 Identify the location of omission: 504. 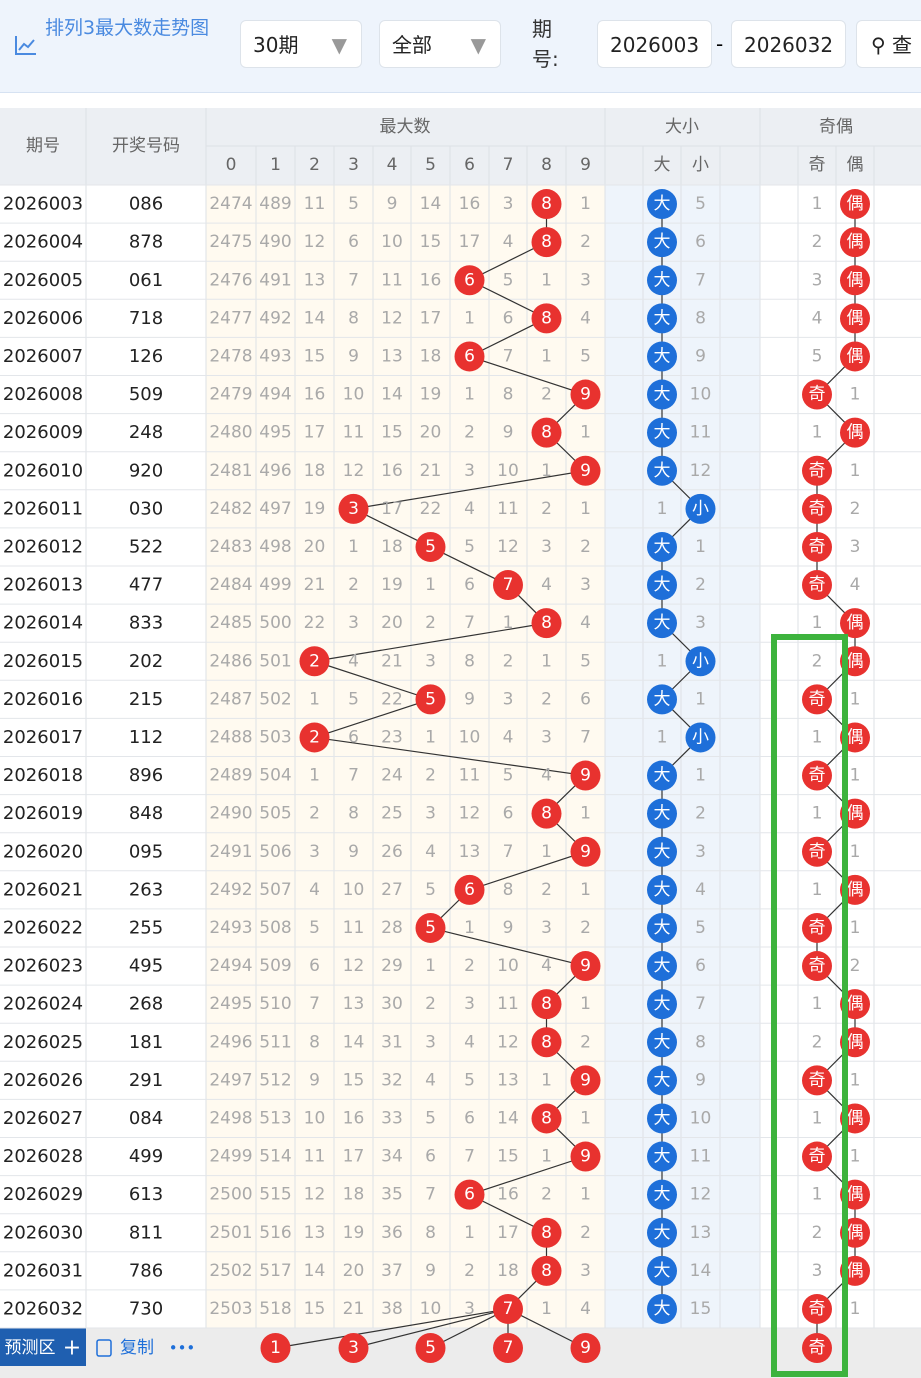
(275, 776).